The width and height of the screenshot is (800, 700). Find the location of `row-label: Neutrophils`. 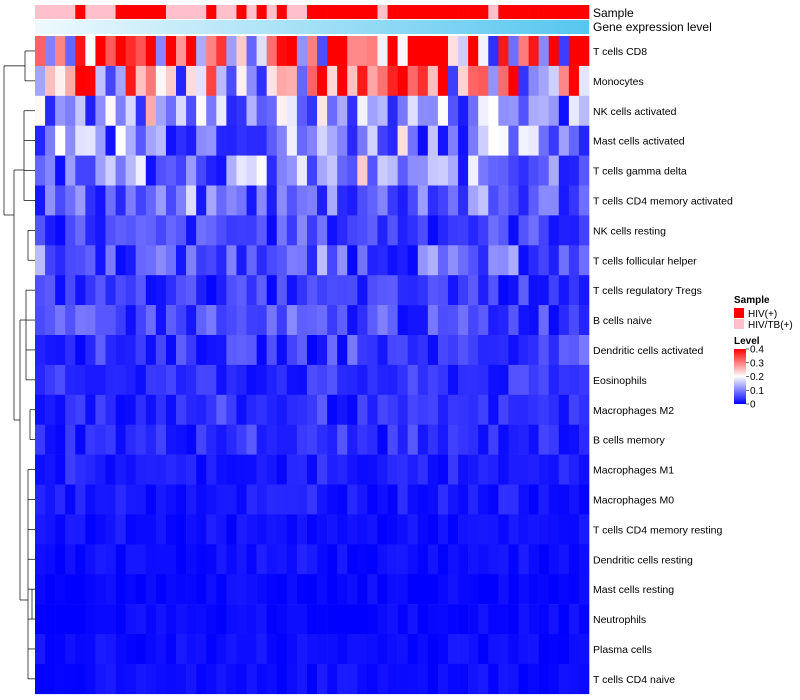

row-label: Neutrophils is located at coordinates (619, 620).